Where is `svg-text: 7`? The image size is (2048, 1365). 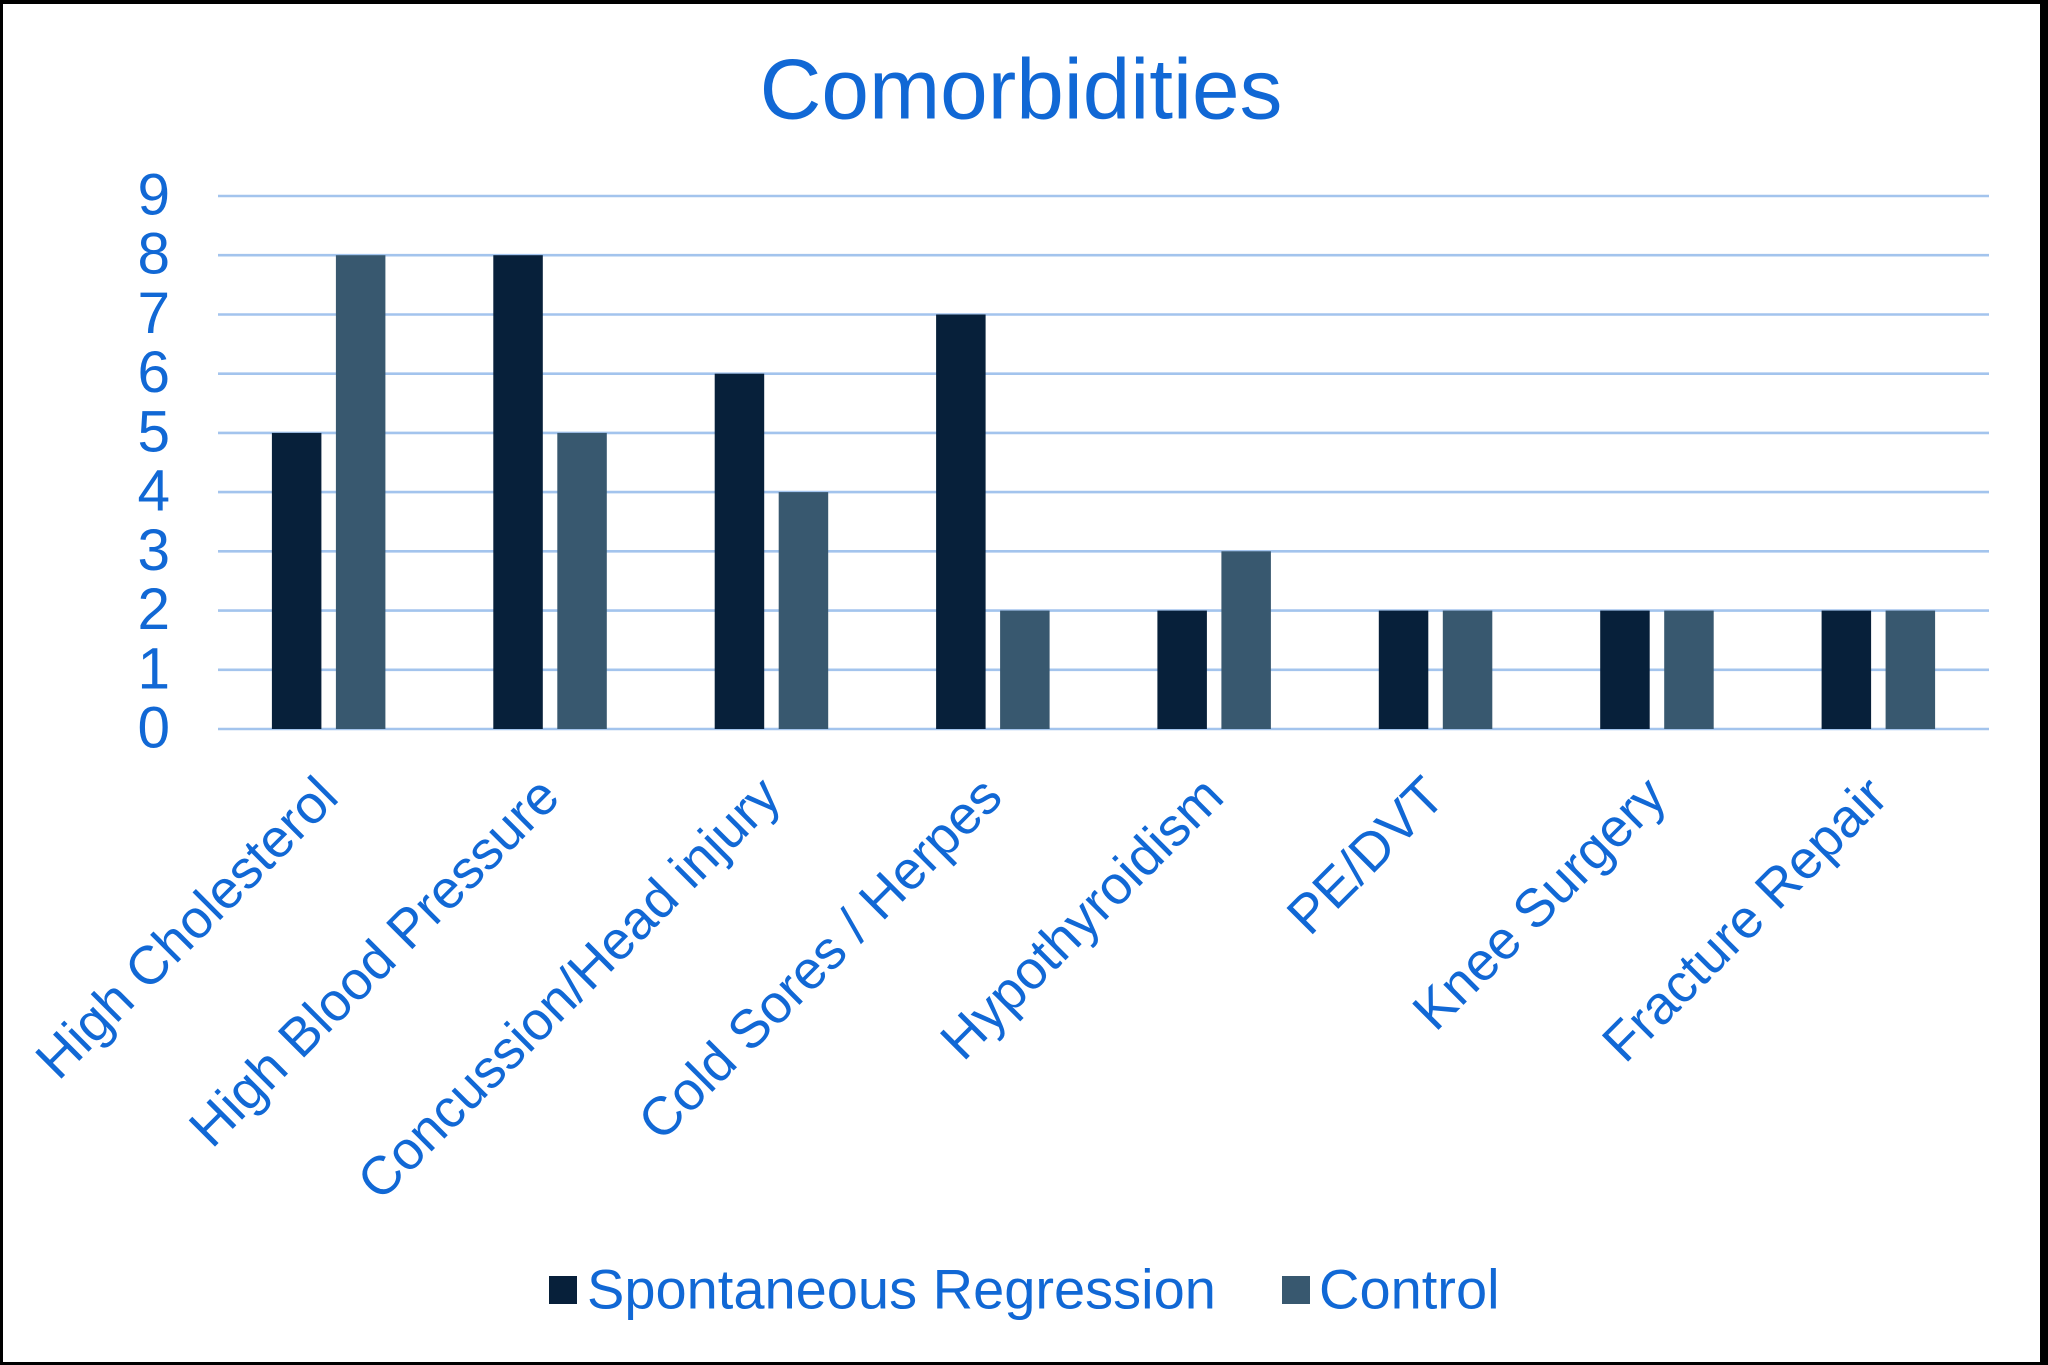
svg-text: 7 is located at coordinates (153, 313).